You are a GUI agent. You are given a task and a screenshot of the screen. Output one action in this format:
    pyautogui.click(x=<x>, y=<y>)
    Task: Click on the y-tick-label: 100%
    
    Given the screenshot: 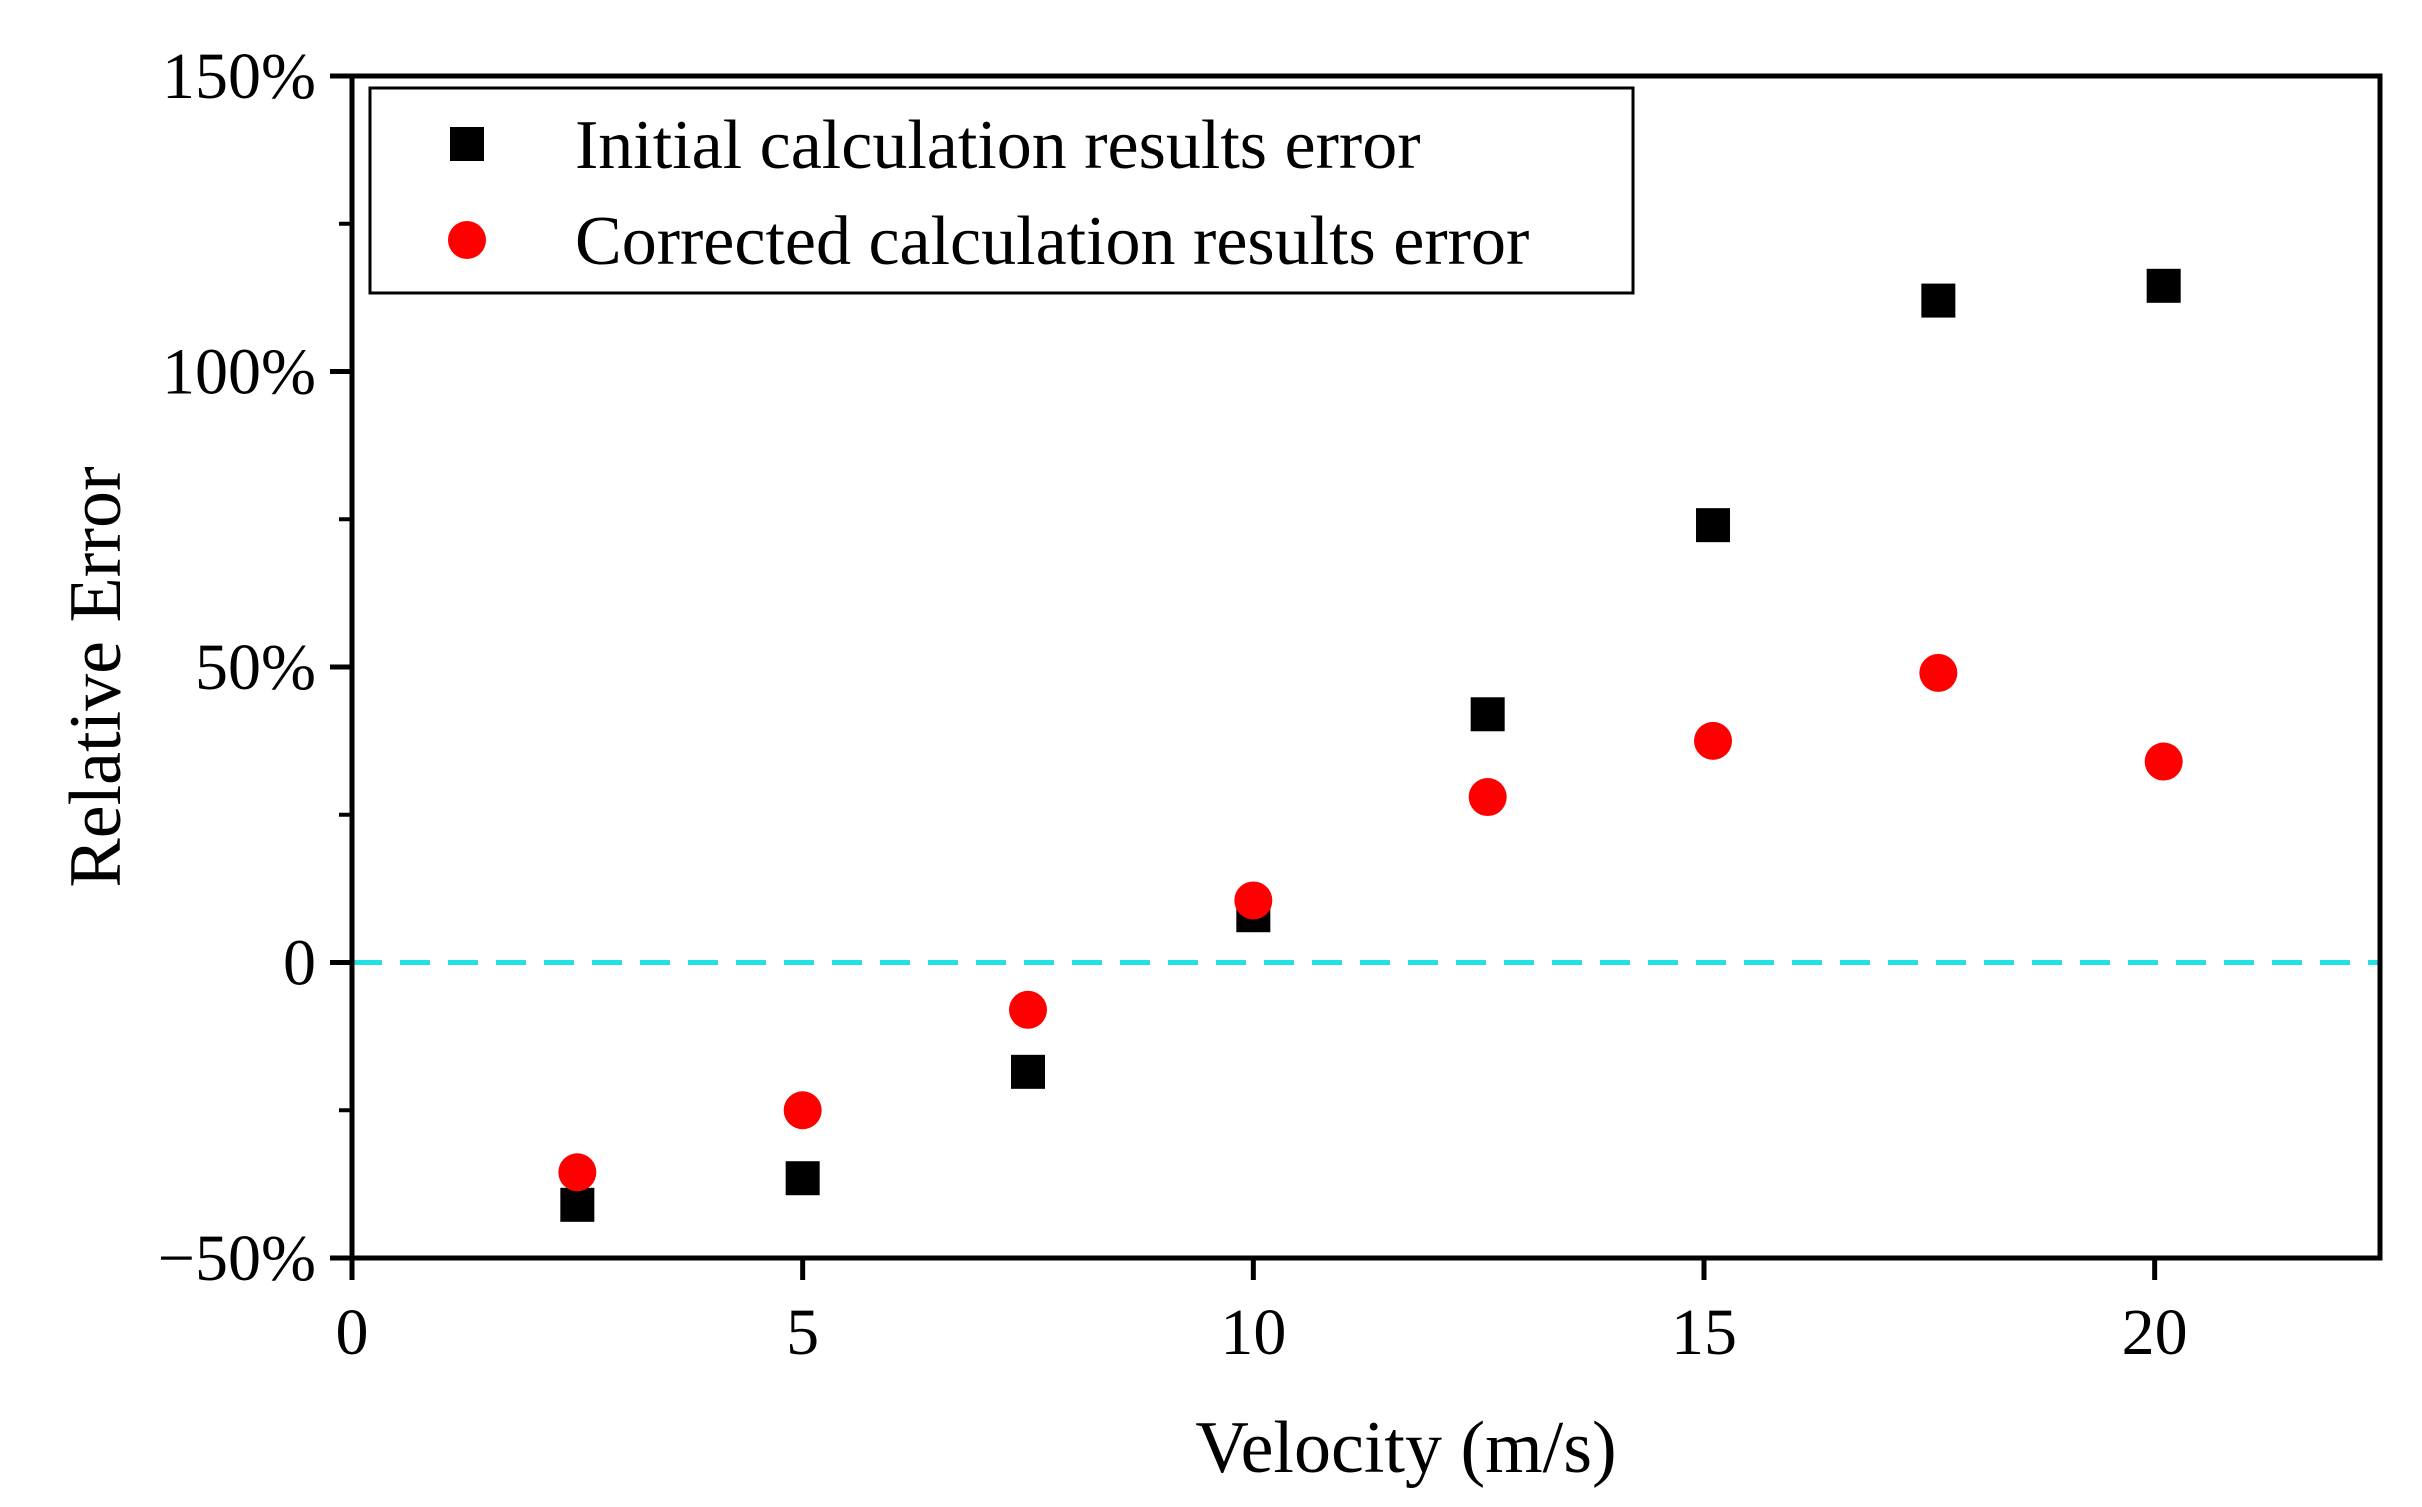 What is the action you would take?
    pyautogui.click(x=239, y=372)
    